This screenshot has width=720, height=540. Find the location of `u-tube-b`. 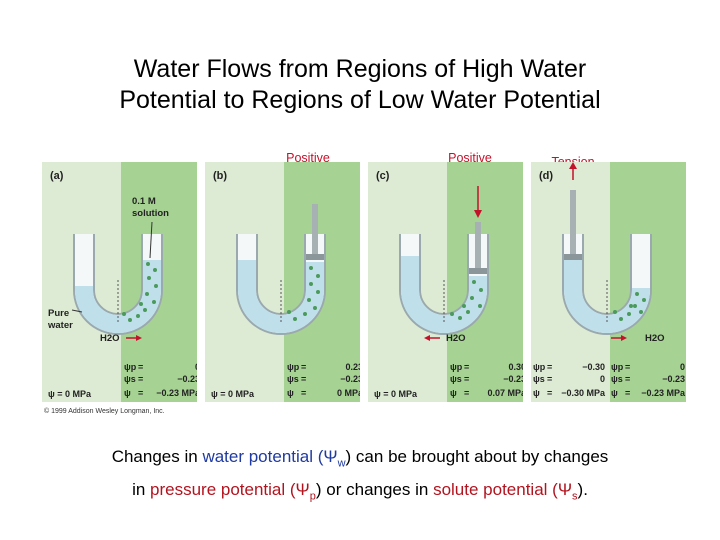

u-tube-b is located at coordinates (281, 269).